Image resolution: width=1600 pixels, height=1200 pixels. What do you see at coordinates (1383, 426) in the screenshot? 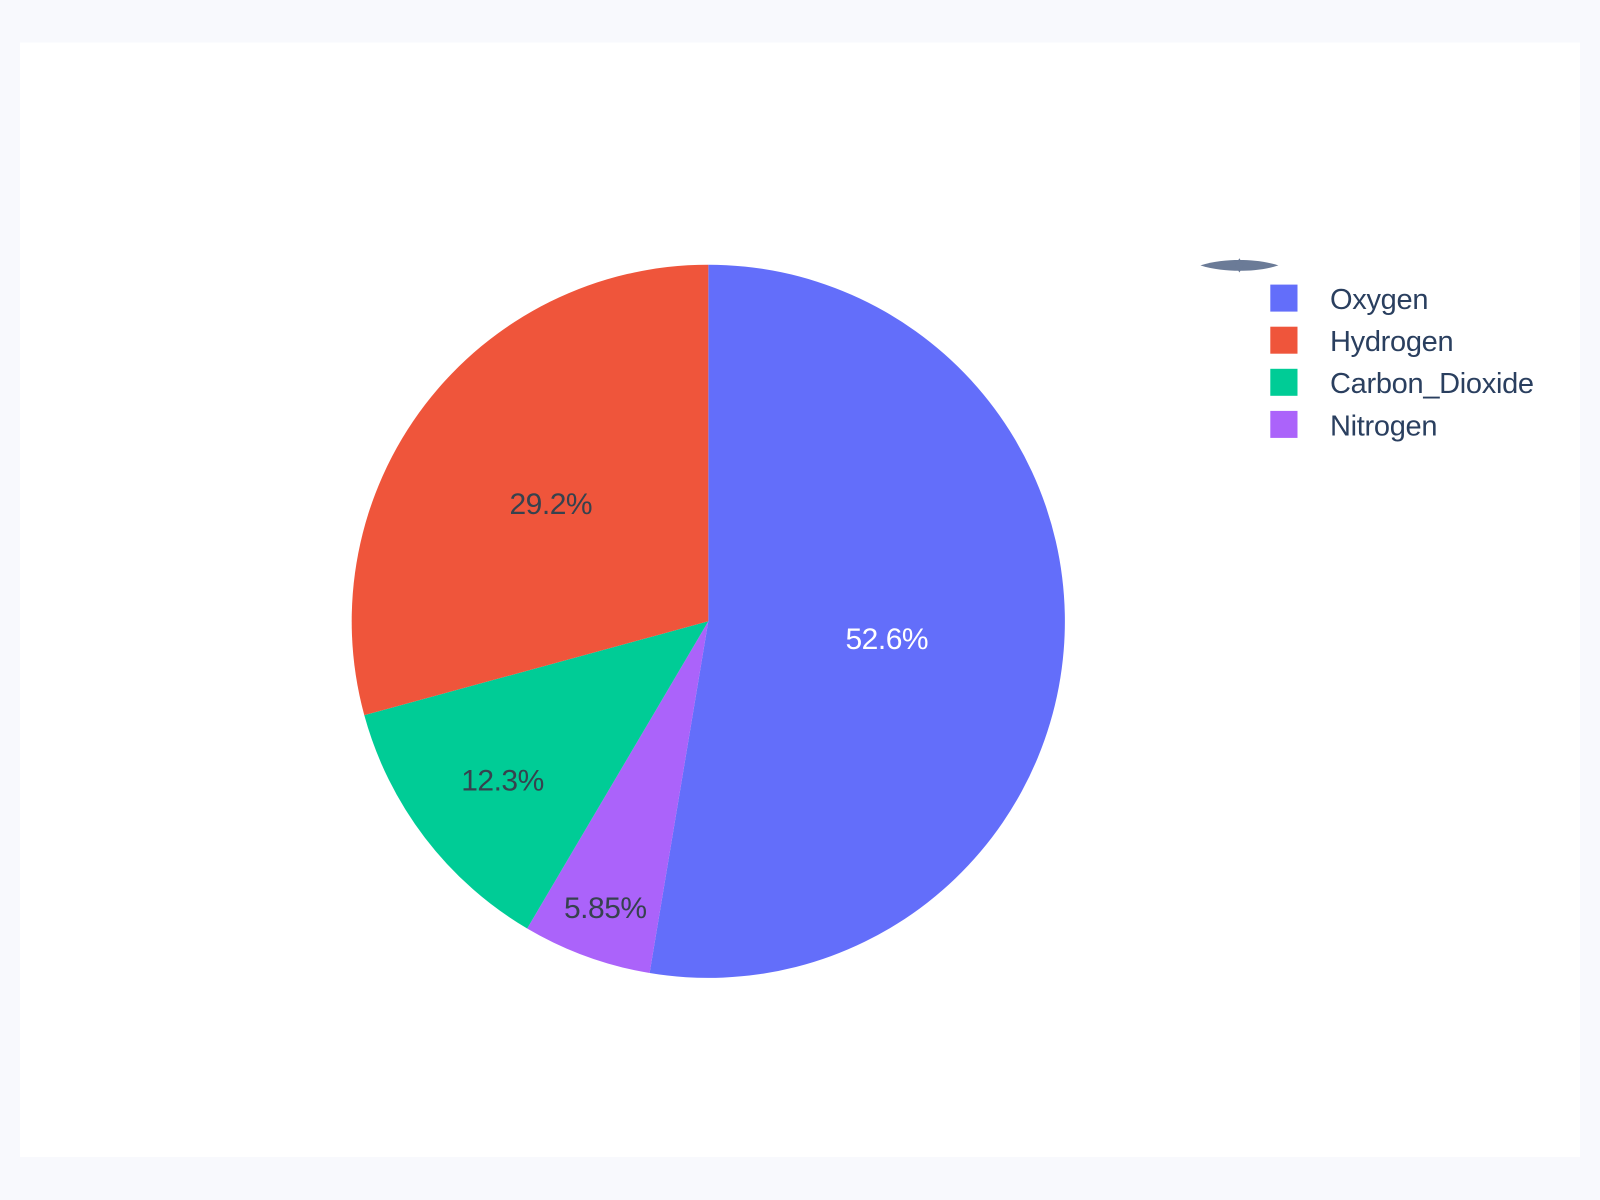
I see `svg-text: Nitrogen` at bounding box center [1383, 426].